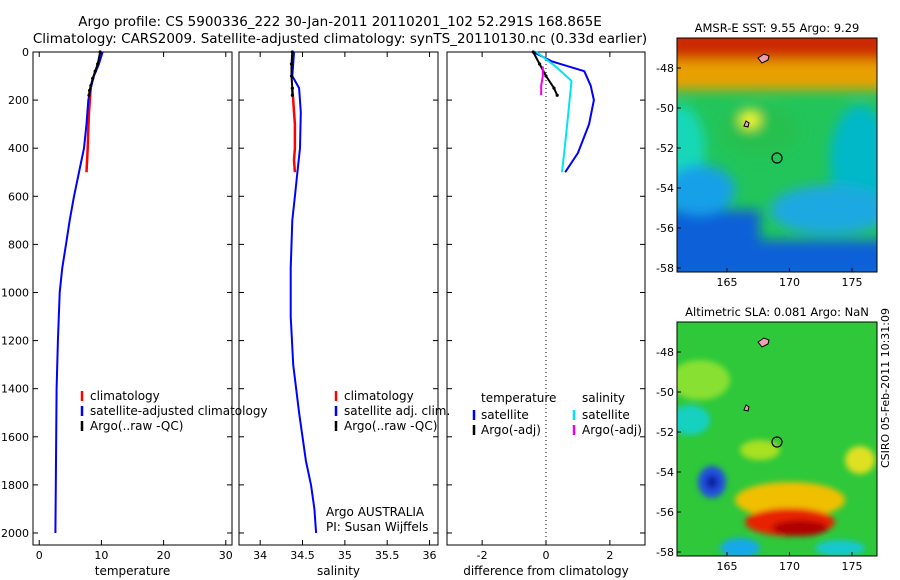 This screenshot has height=580, width=900. What do you see at coordinates (226, 555) in the screenshot?
I see `temperature-xtick-label: 30` at bounding box center [226, 555].